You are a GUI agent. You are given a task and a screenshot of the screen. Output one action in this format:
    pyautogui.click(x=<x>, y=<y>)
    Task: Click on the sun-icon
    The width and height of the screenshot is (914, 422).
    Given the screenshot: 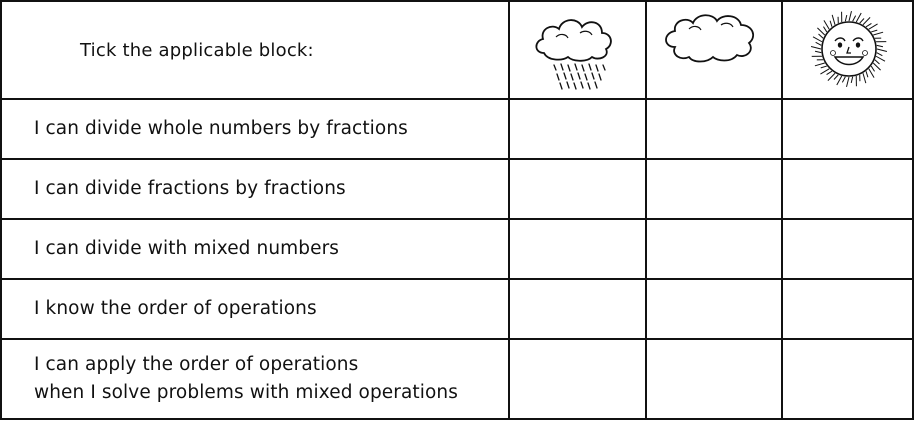 What is the action you would take?
    pyautogui.click(x=849, y=49)
    